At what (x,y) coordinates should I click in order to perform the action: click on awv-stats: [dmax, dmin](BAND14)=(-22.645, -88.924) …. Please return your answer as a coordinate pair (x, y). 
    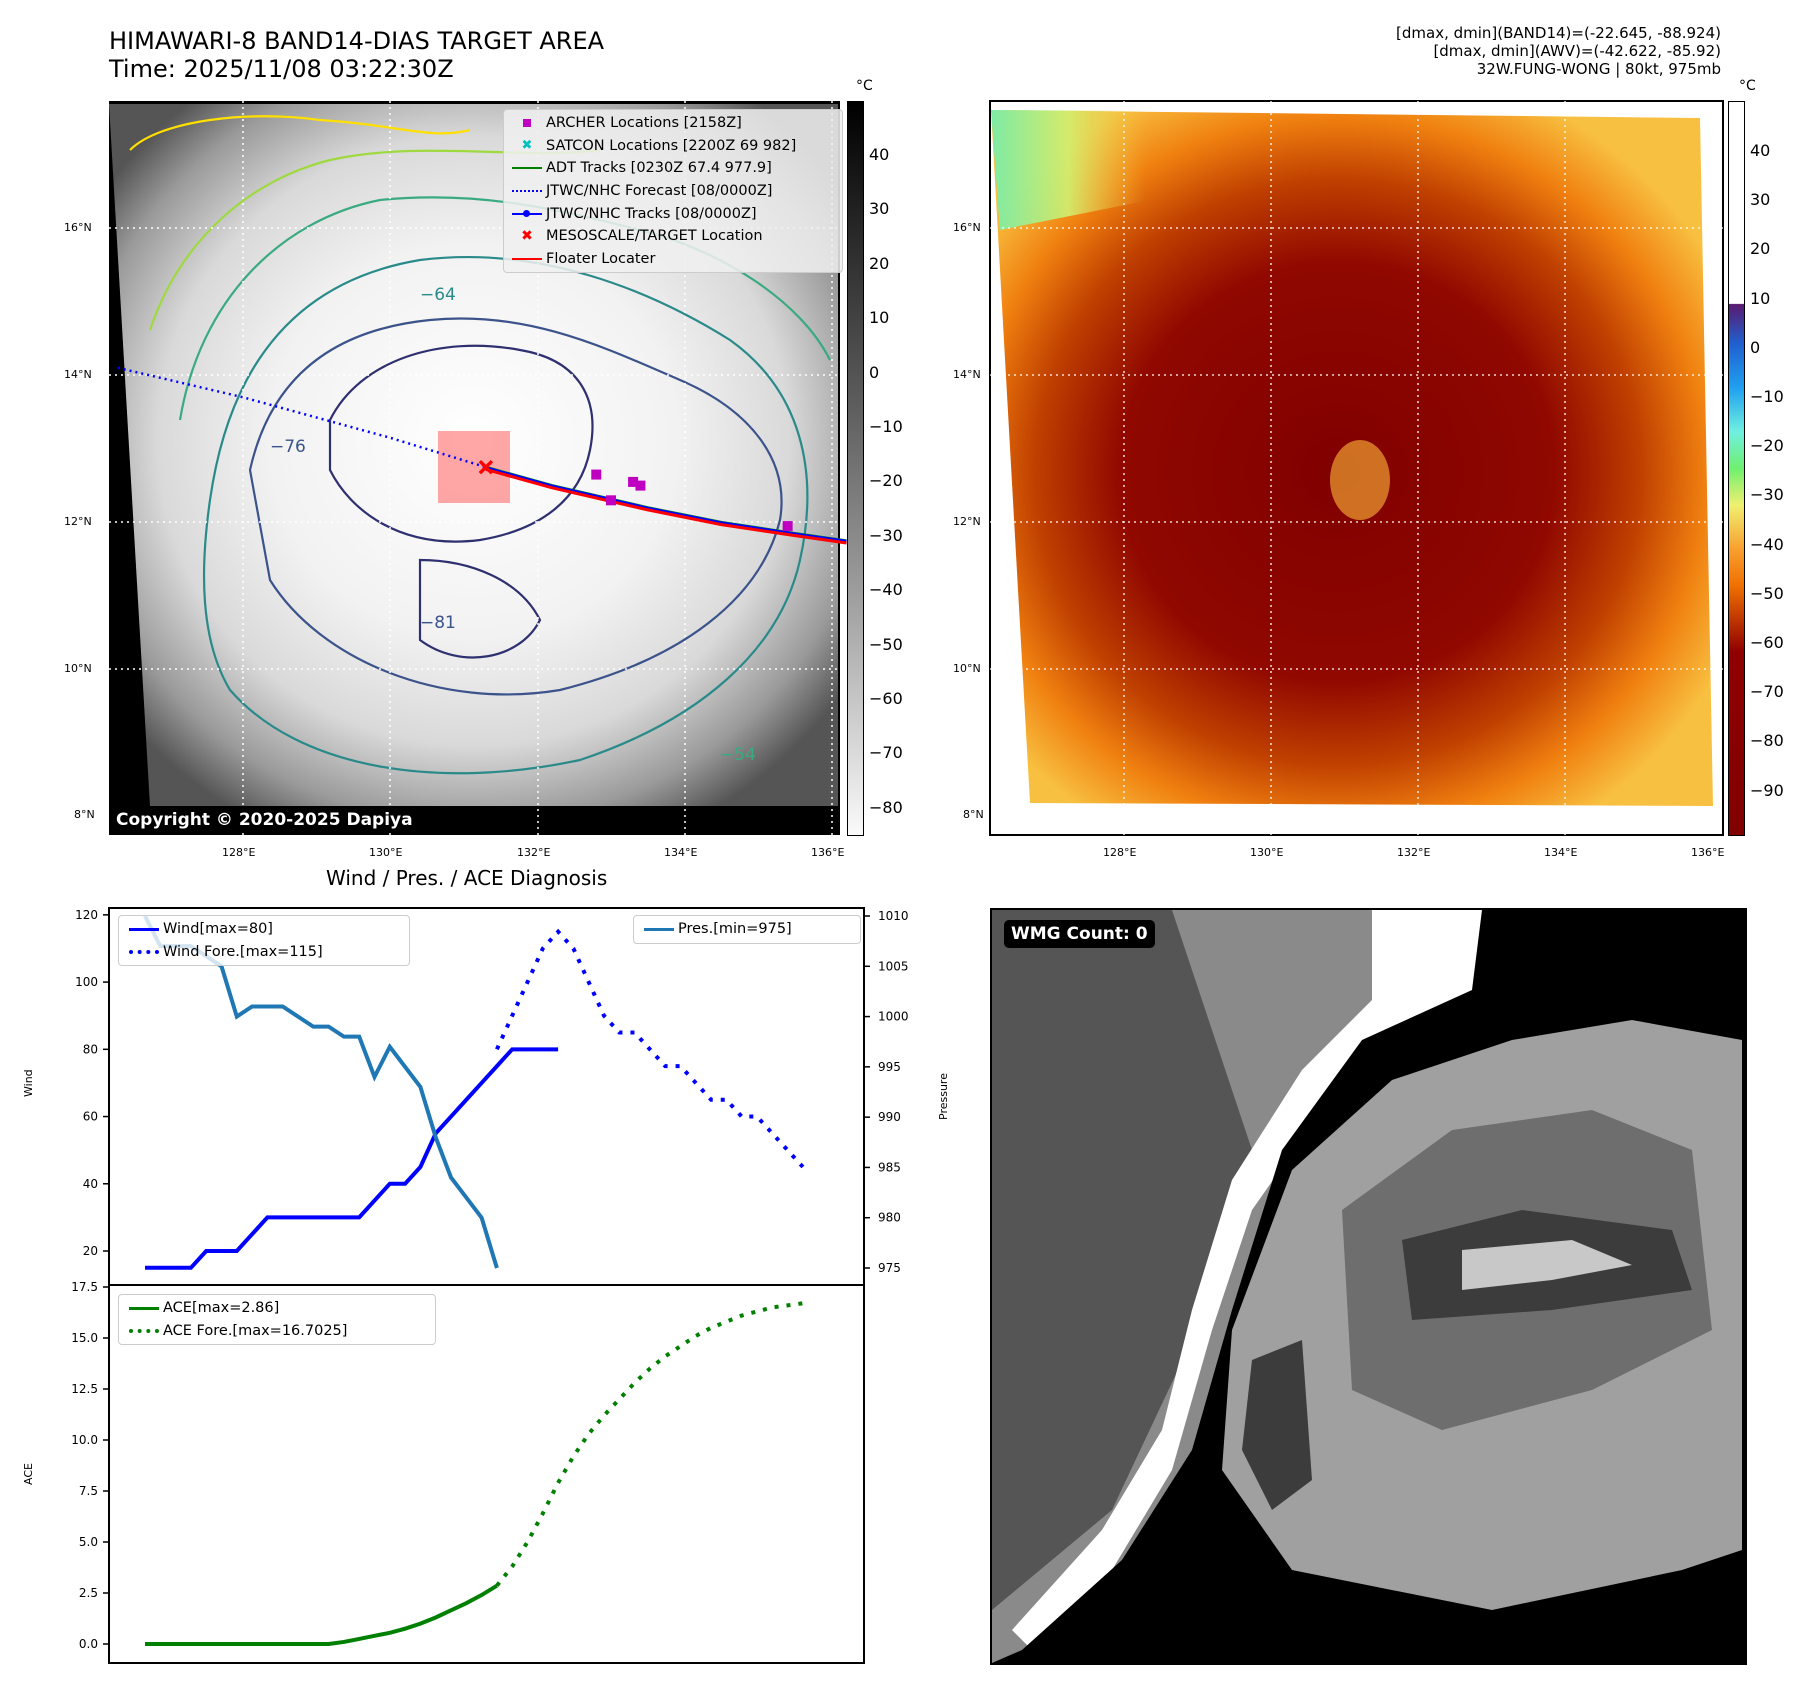
    Looking at the image, I should click on (1558, 51).